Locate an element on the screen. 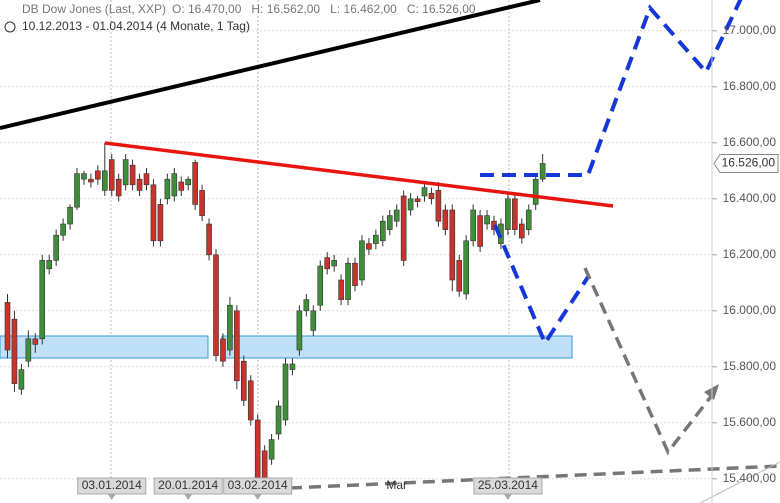  y-tick-label: 15.400,00 is located at coordinates (750, 478).